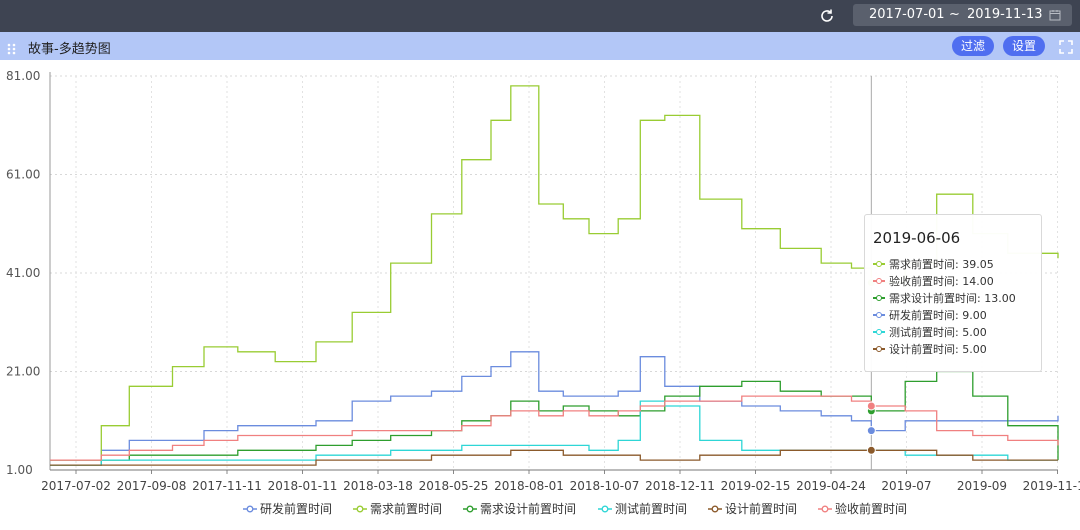 Image resolution: width=1080 pixels, height=530 pixels. What do you see at coordinates (938, 349) in the screenshot?
I see `tooltip-row-label: 设计前置时间: 5.00` at bounding box center [938, 349].